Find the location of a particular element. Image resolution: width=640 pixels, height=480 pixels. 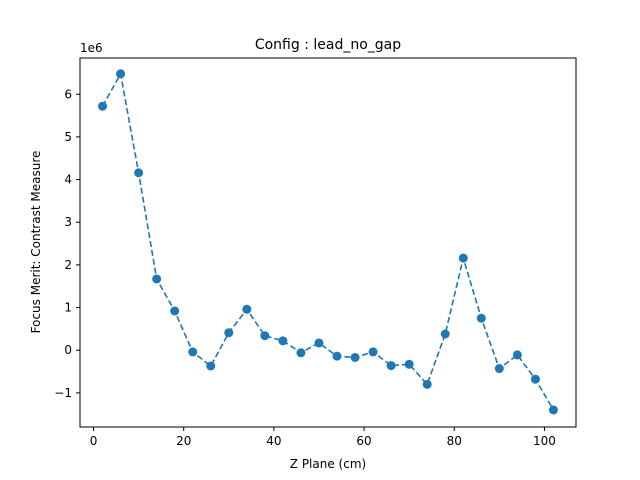

chart-title: Config : lead_no_gap is located at coordinates (328, 45).